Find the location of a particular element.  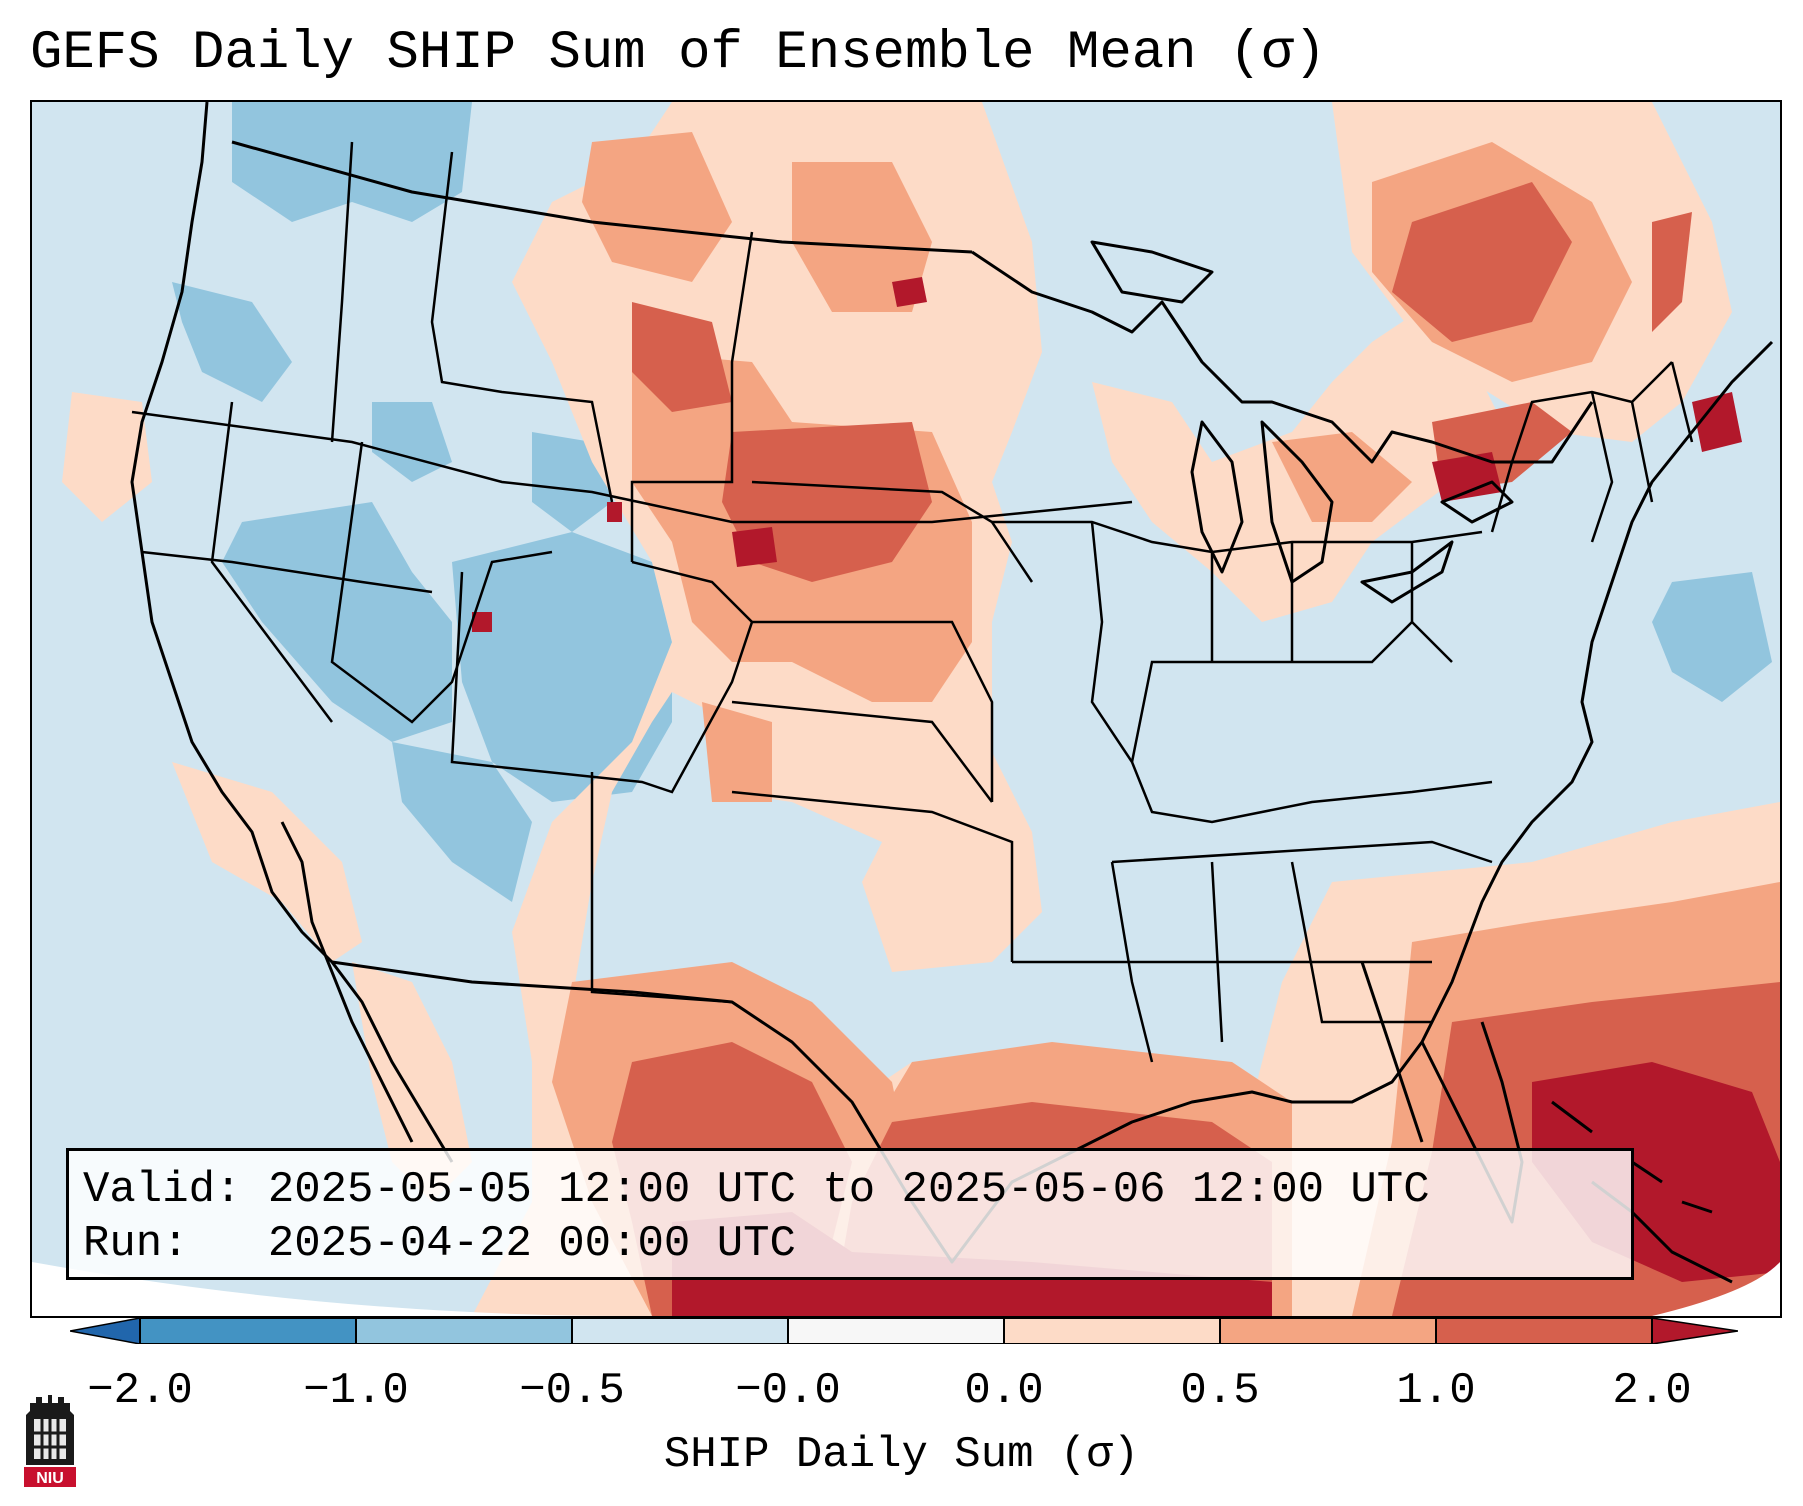

colorbar-tick-label: −2.0 is located at coordinates (140, 1391).